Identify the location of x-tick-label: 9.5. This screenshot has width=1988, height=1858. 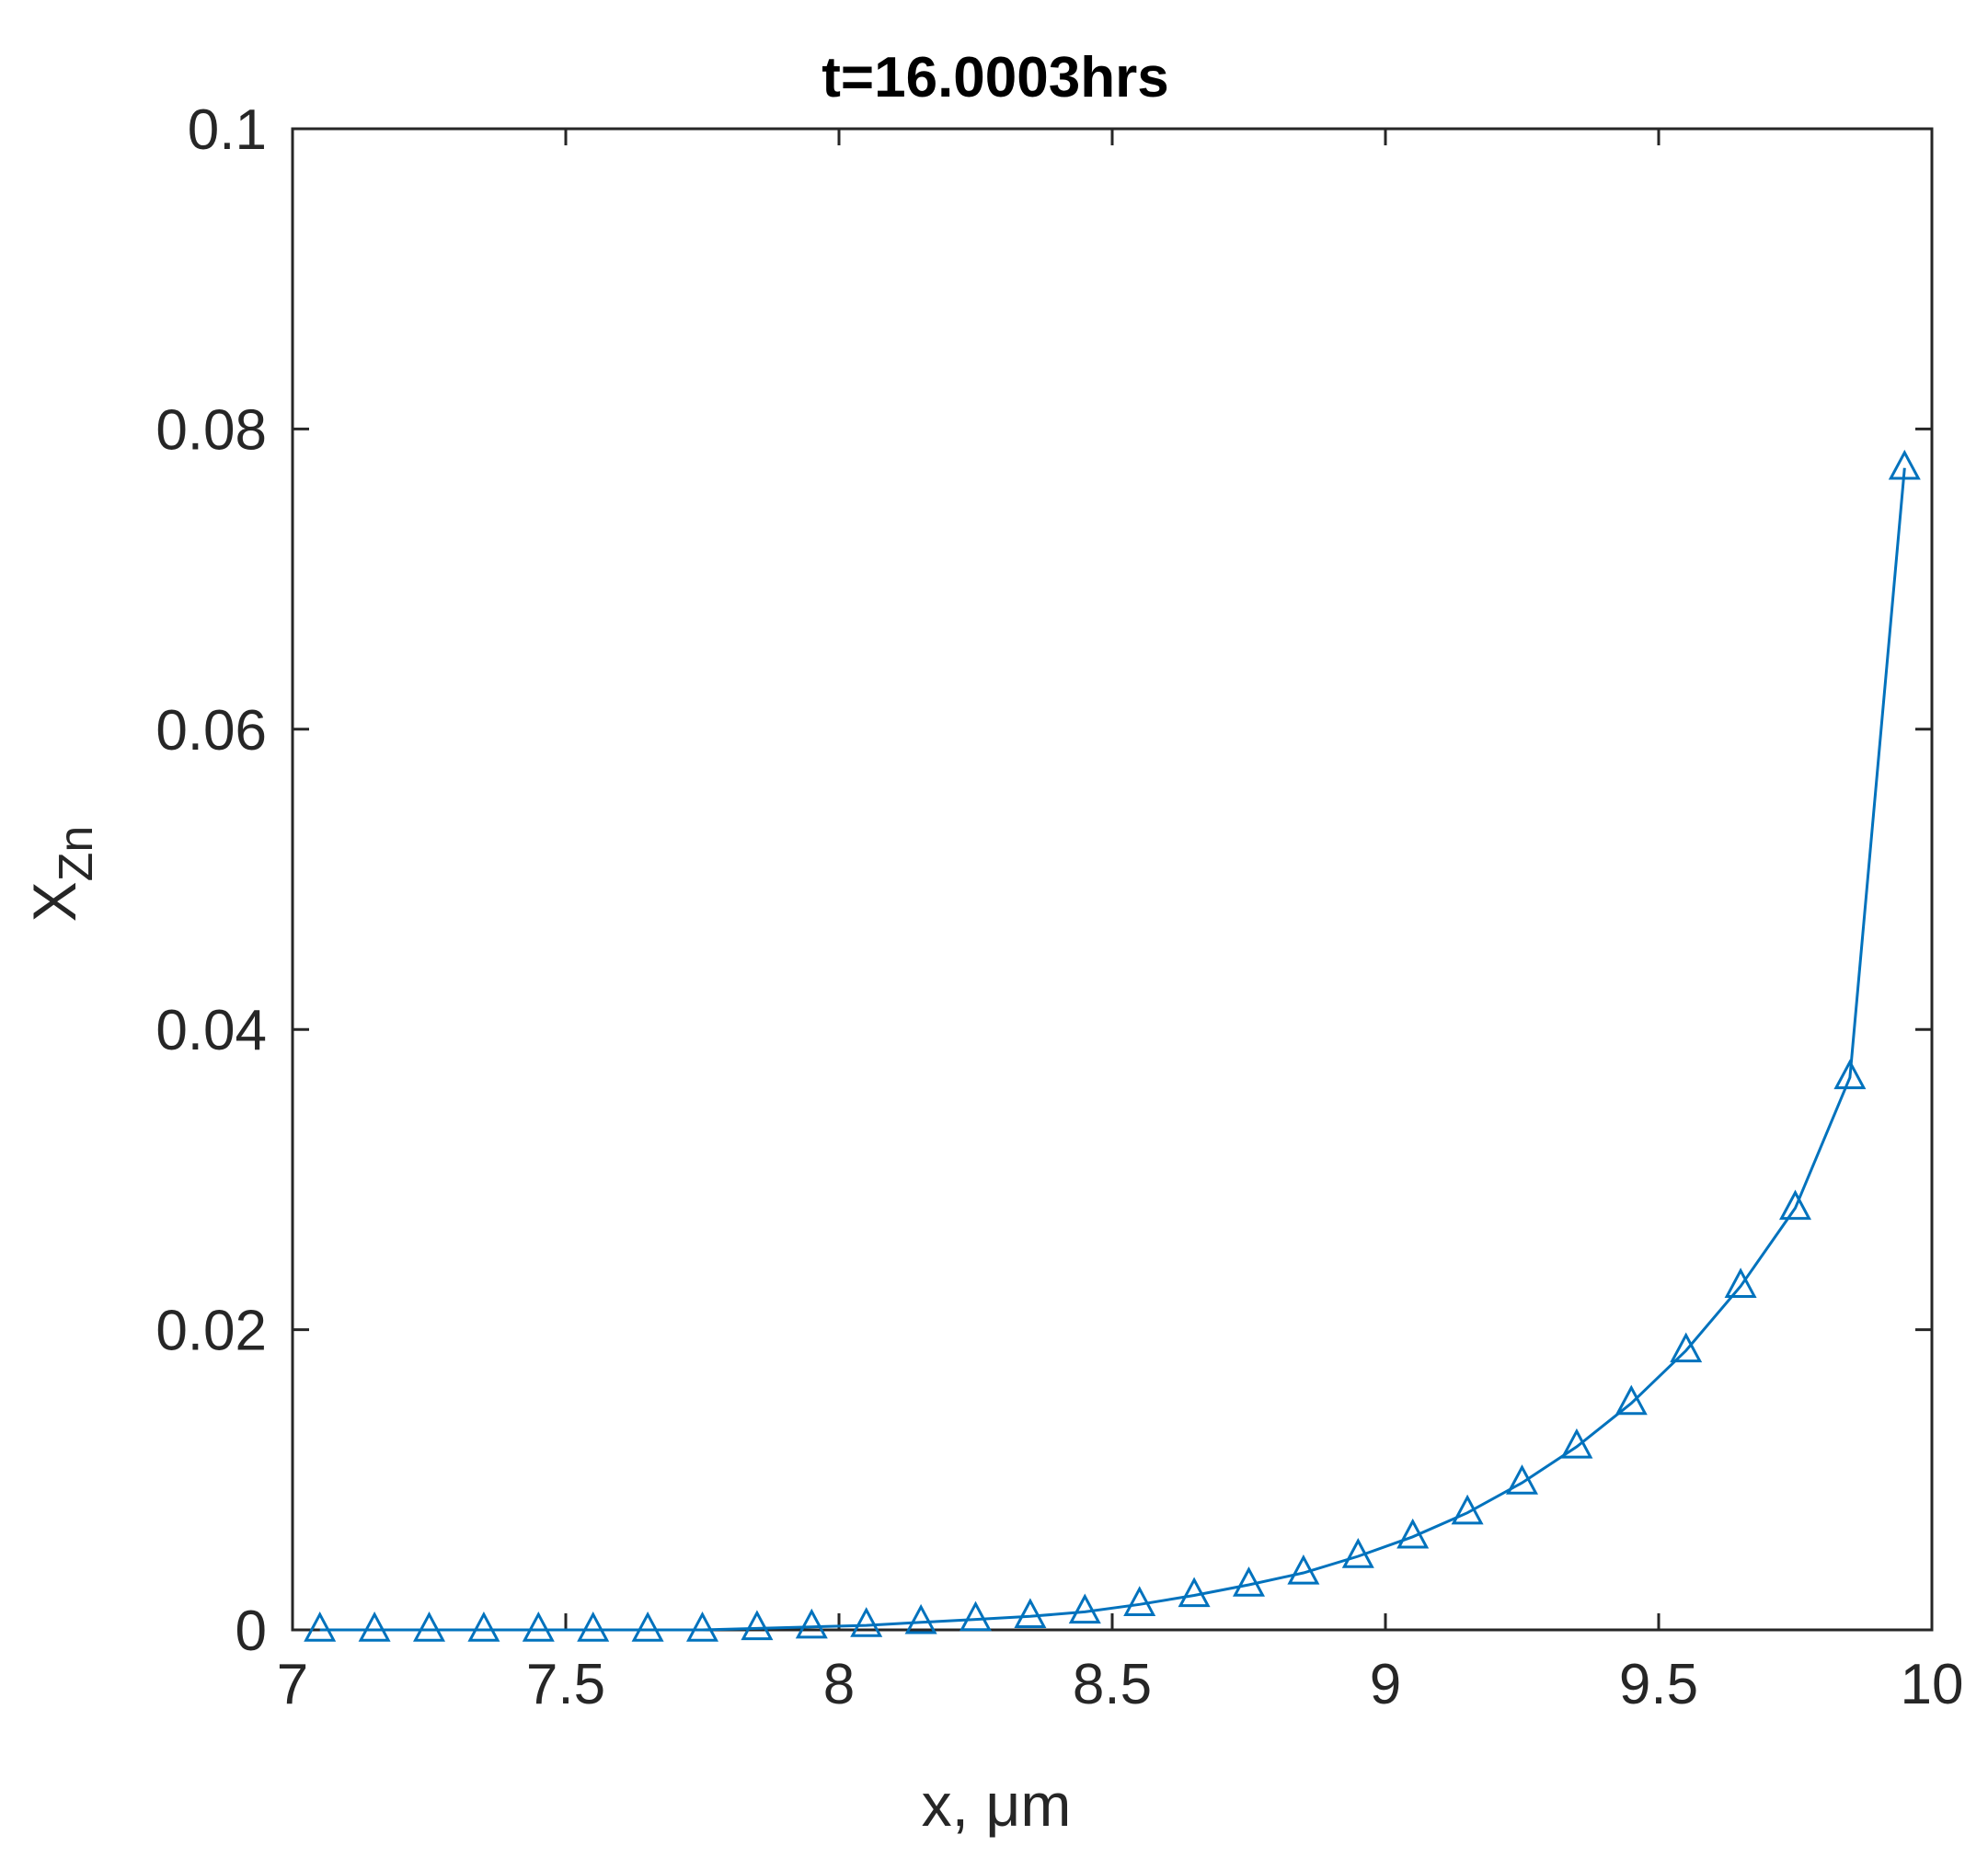
(1658, 1685).